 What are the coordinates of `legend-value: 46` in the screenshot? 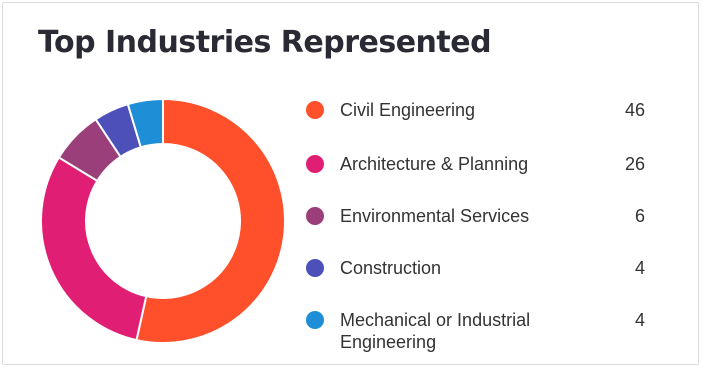 It's located at (634, 110).